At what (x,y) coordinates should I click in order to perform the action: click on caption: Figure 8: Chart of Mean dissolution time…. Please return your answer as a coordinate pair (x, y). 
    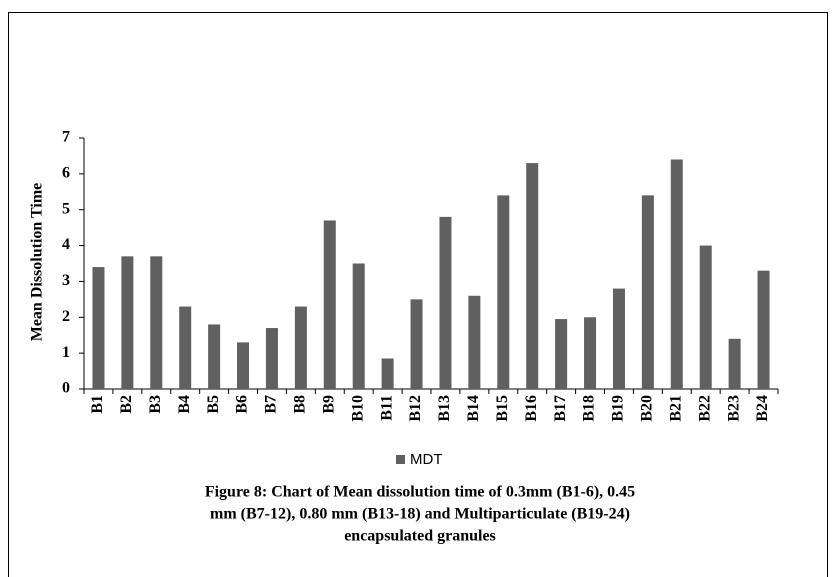
    Looking at the image, I should click on (420, 492).